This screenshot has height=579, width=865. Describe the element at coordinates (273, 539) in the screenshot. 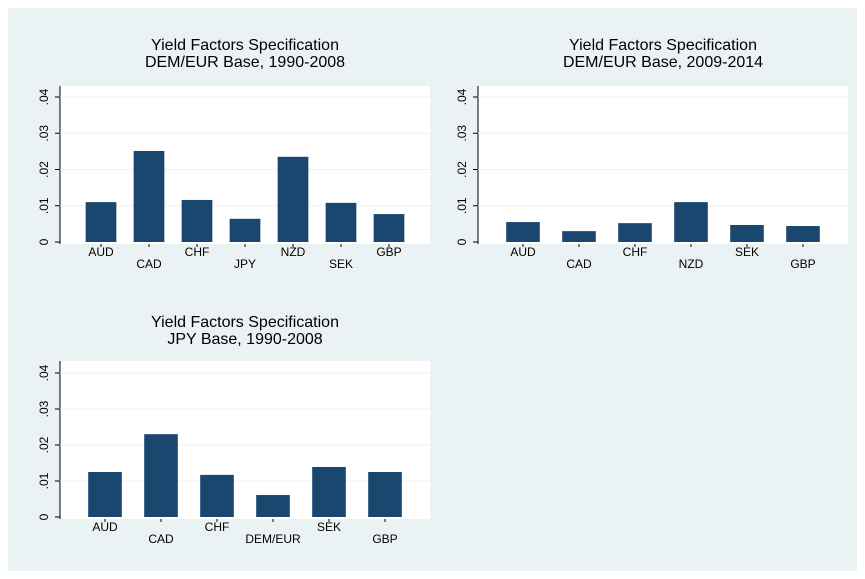

I see `x-tick-label: DEM/EUR` at that location.